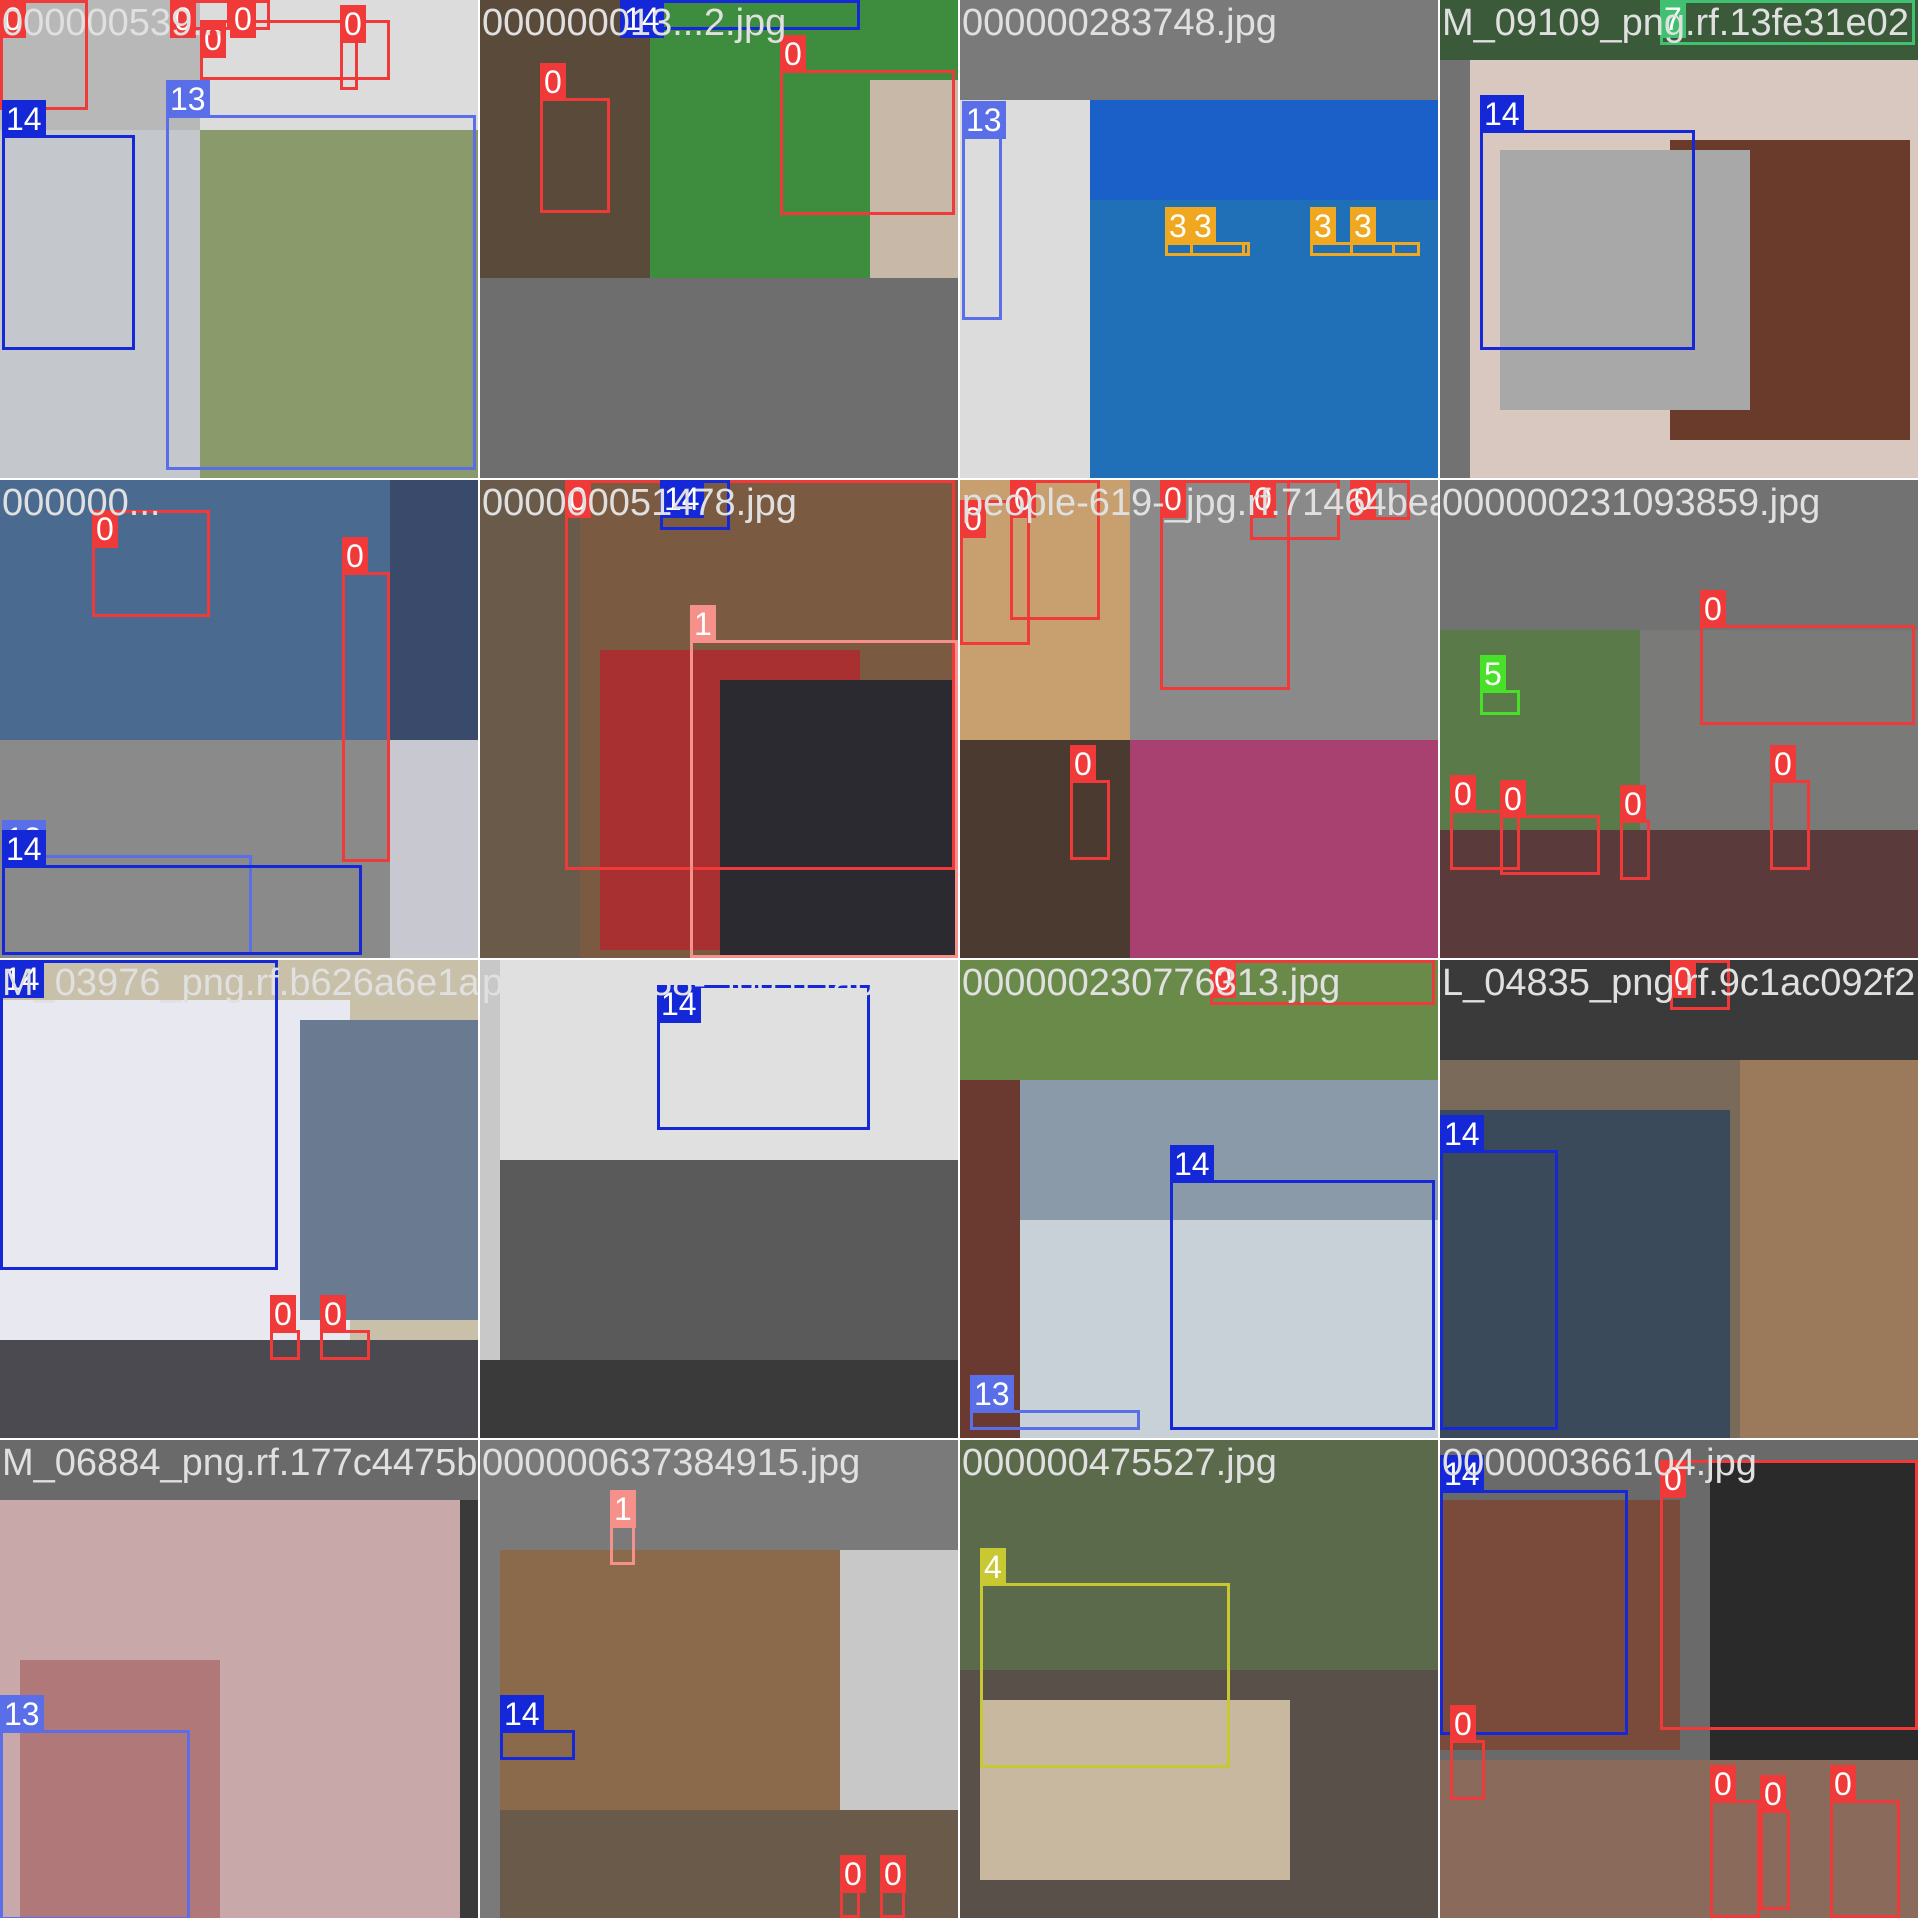  What do you see at coordinates (1673, 19) in the screenshot?
I see `class-label: 7` at bounding box center [1673, 19].